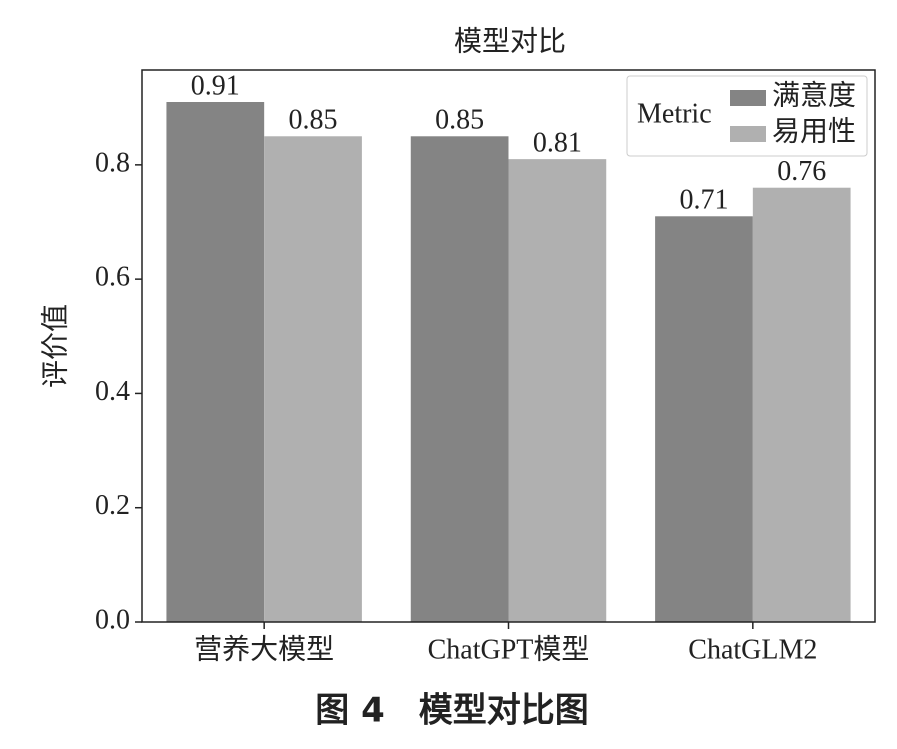 This screenshot has width=897, height=749. I want to click on figure-caption: 图 4 模型对比图, so click(452, 711).